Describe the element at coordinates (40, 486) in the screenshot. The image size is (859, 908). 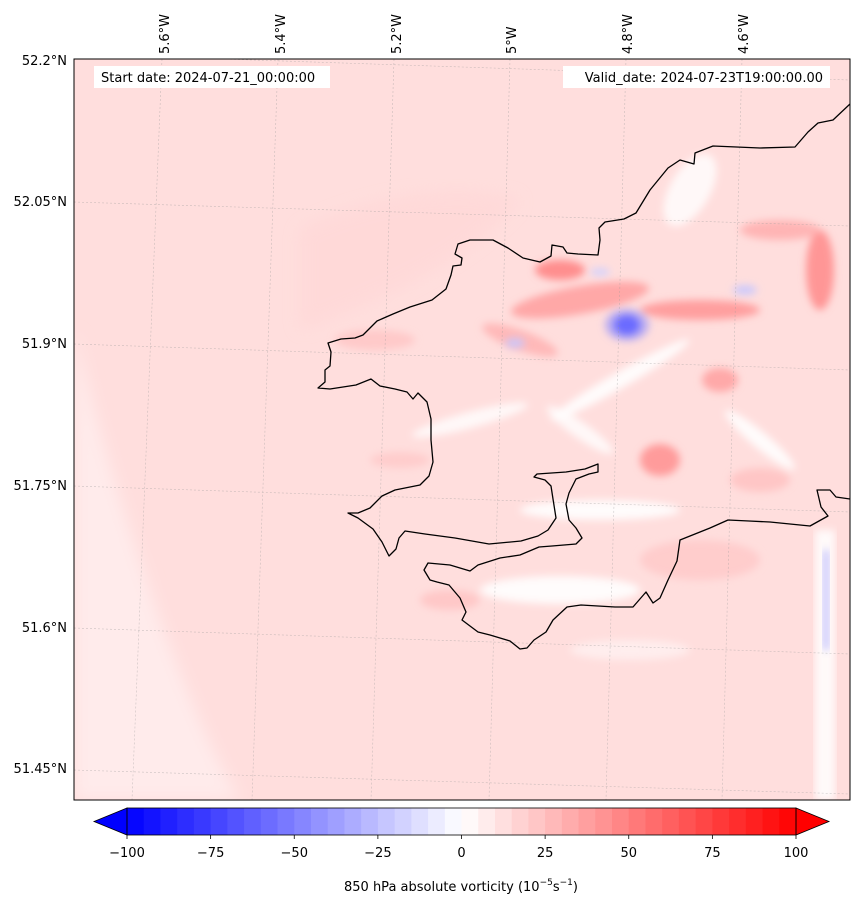
I see `lat-label-51-75n: 51.75°N` at that location.